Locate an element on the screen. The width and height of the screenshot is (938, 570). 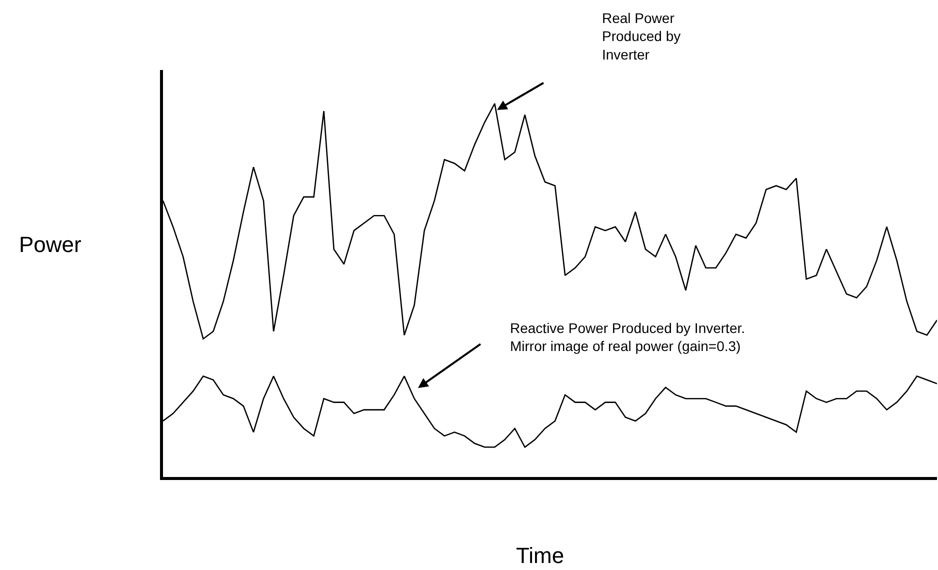
y-axis-title: Power is located at coordinates (50, 244).